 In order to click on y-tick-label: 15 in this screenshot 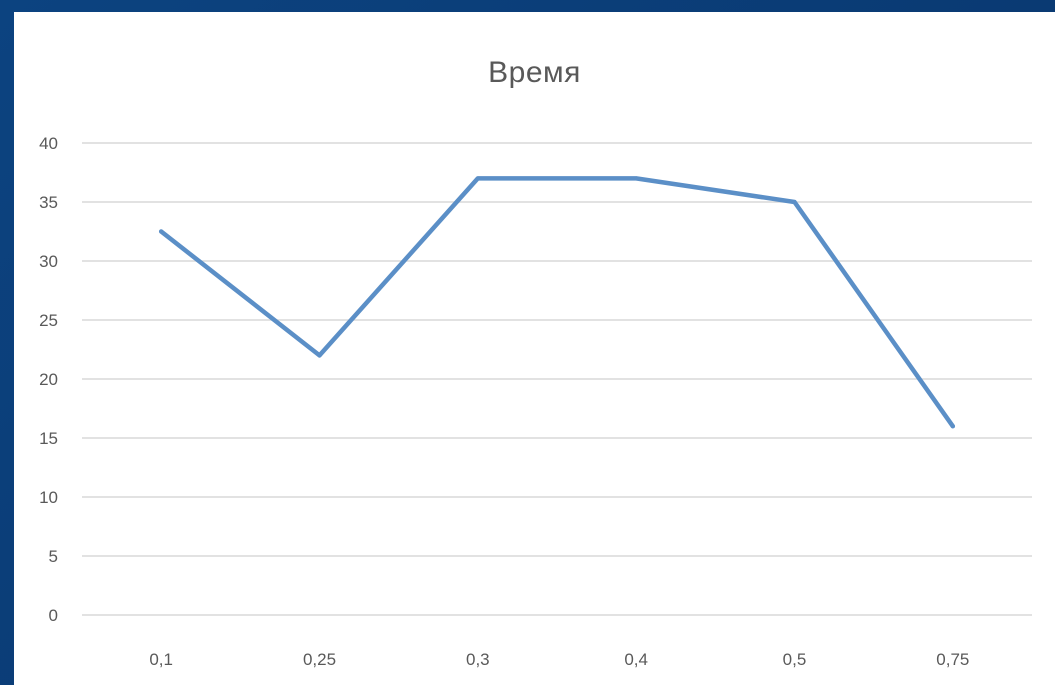, I will do `click(48, 438)`.